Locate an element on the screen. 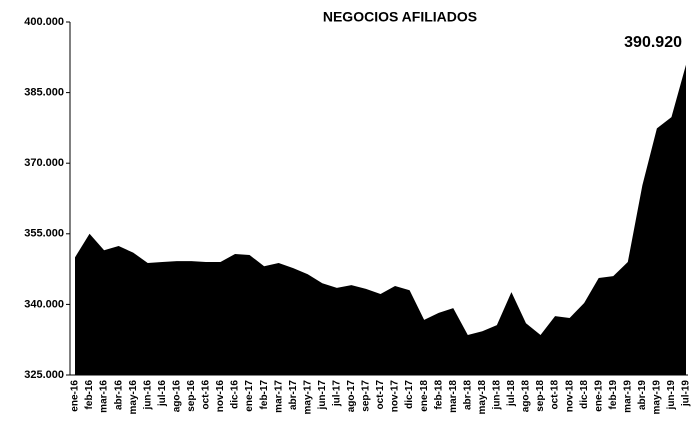 The width and height of the screenshot is (697, 440). x-tick-label: jun-16 is located at coordinates (147, 395).